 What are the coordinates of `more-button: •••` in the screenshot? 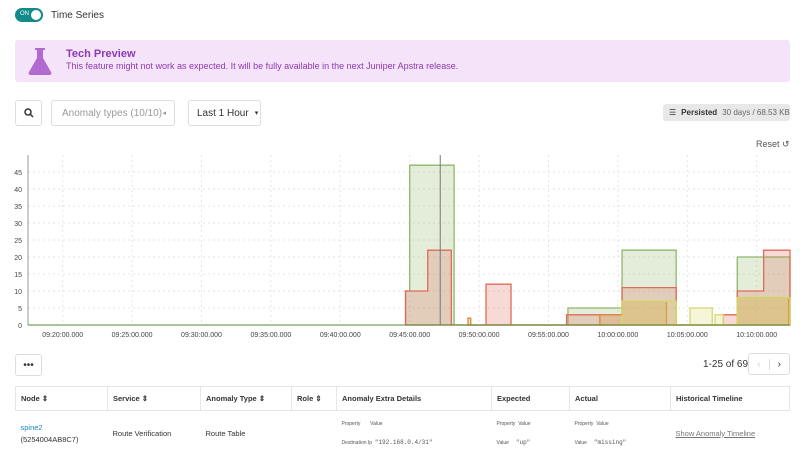 It's located at (28, 365).